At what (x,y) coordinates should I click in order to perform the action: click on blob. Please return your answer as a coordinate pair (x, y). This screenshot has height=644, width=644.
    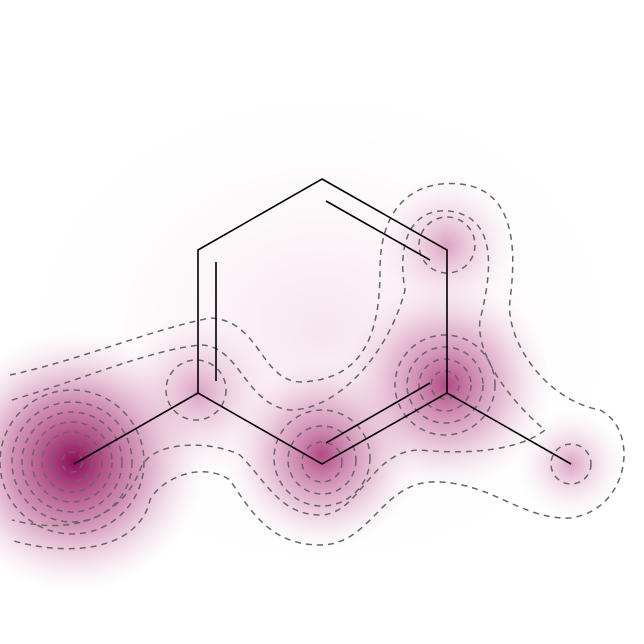
    Looking at the image, I should click on (447, 245).